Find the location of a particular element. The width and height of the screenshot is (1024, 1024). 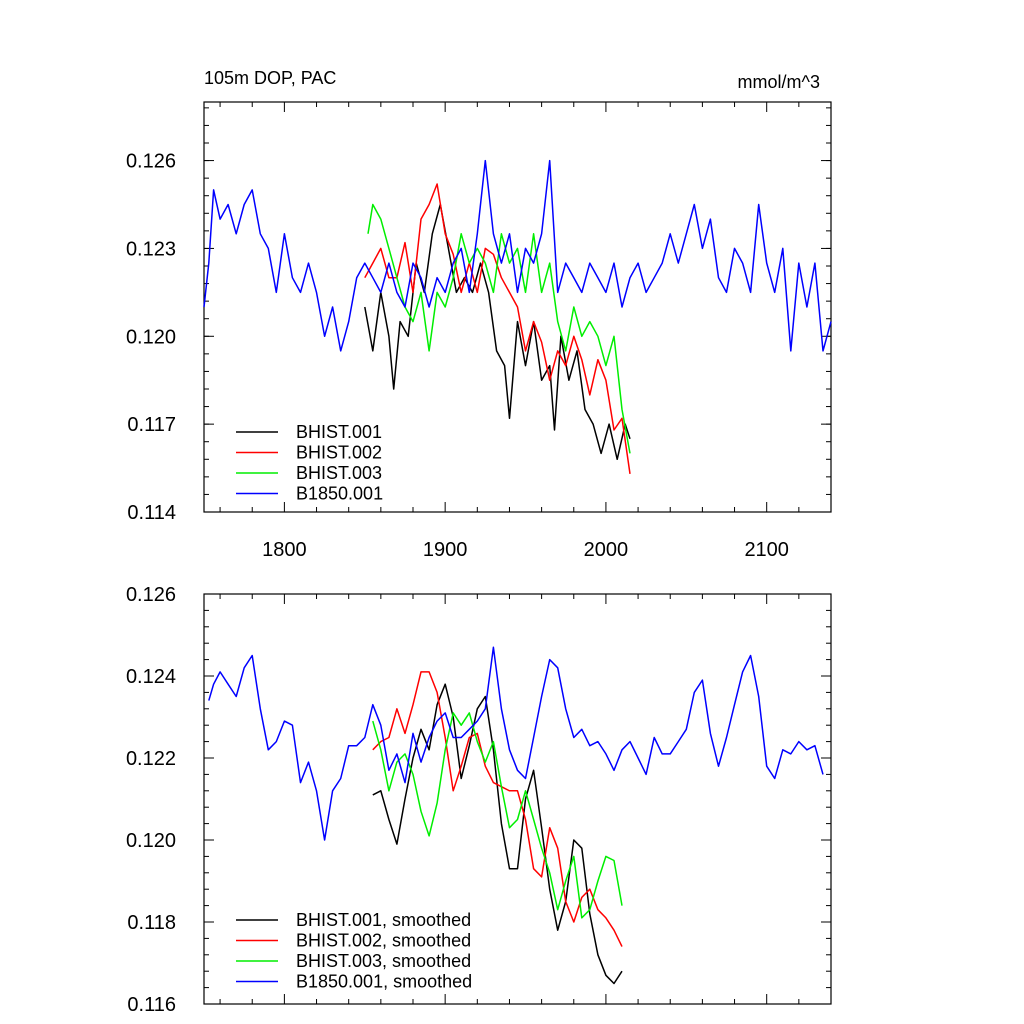

legend-label: BHIST.002, smoothed is located at coordinates (383, 941).